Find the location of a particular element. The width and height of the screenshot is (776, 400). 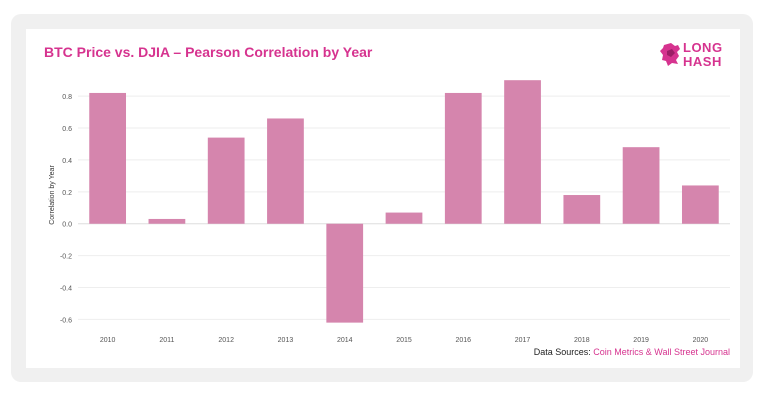

y-tick-label: -0.2 is located at coordinates (66, 257).